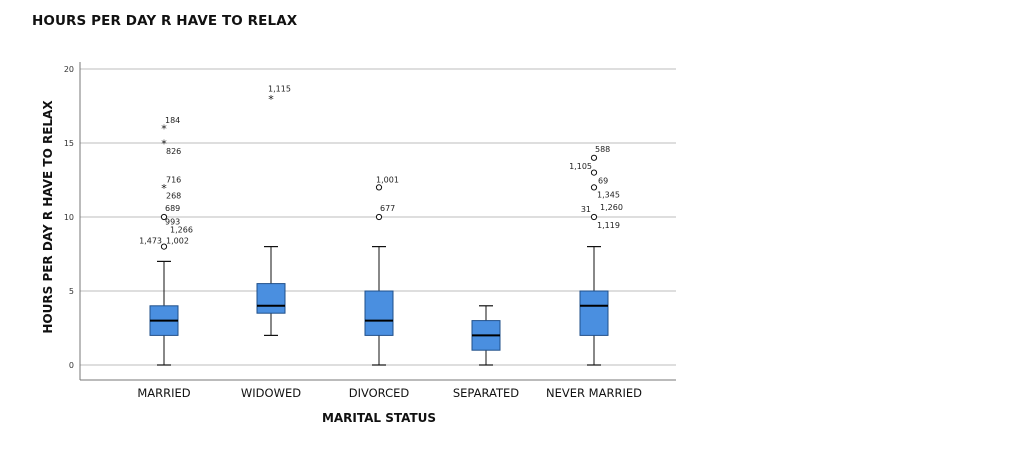 This screenshot has width=1024, height=452. What do you see at coordinates (173, 151) in the screenshot?
I see `outlier-label: 826` at bounding box center [173, 151].